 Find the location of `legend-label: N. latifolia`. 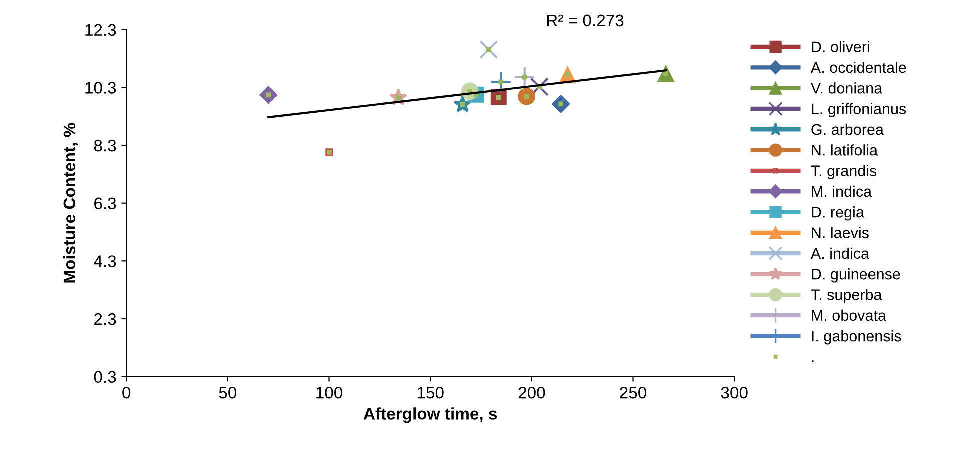

legend-label: N. latifolia is located at coordinates (845, 150).